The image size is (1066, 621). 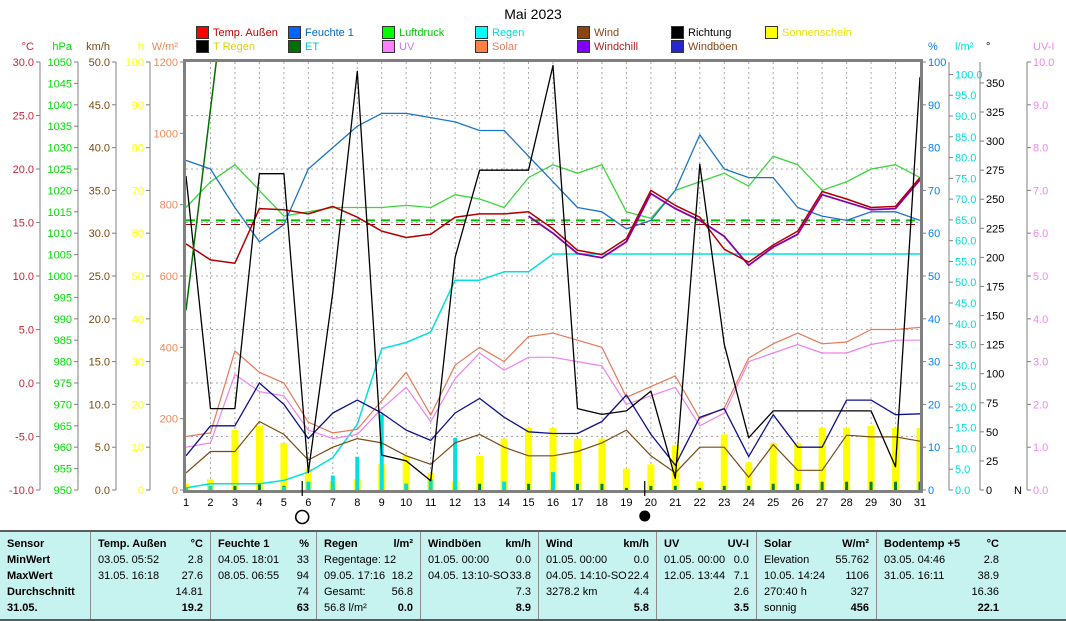 What do you see at coordinates (773, 503) in the screenshot?
I see `x-label-day: 25` at bounding box center [773, 503].